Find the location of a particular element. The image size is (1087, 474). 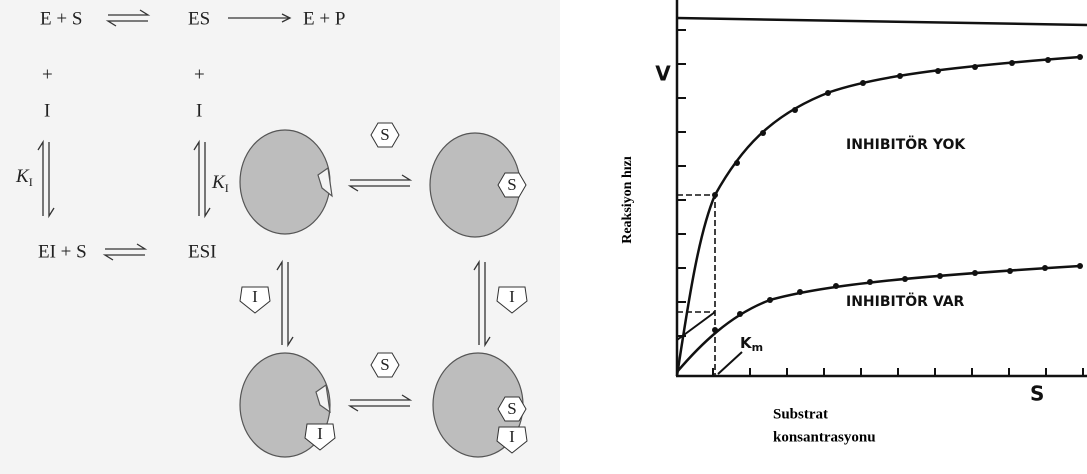

km-pointer is located at coordinates (730, 363).